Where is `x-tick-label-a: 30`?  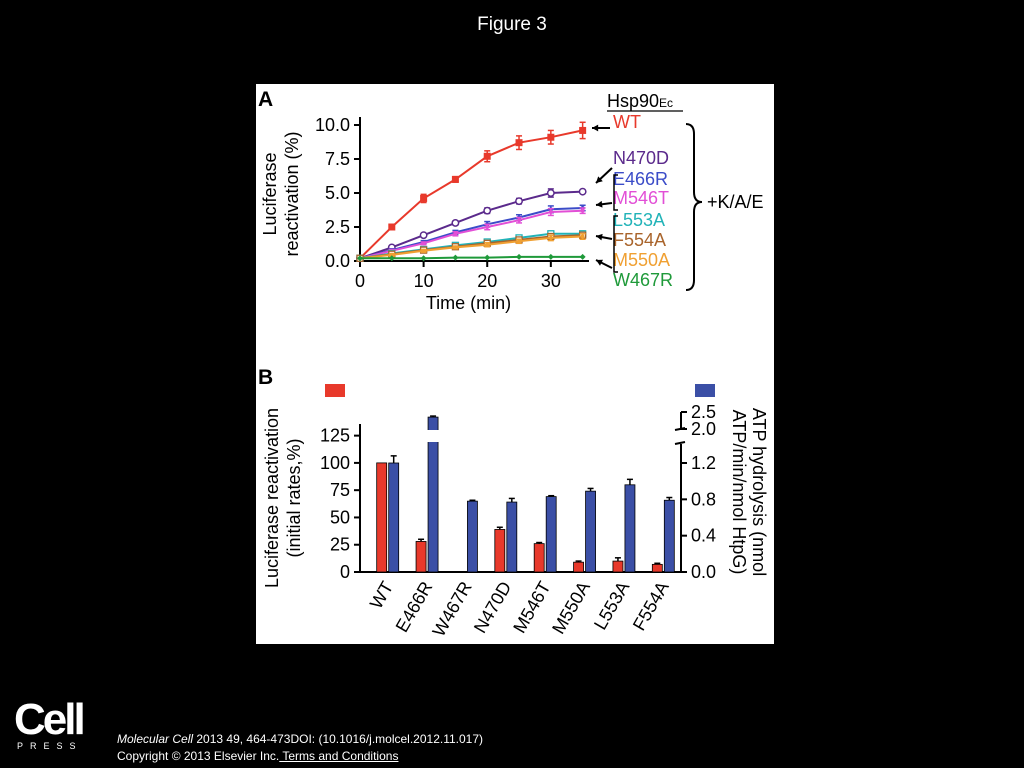 x-tick-label-a: 30 is located at coordinates (551, 281).